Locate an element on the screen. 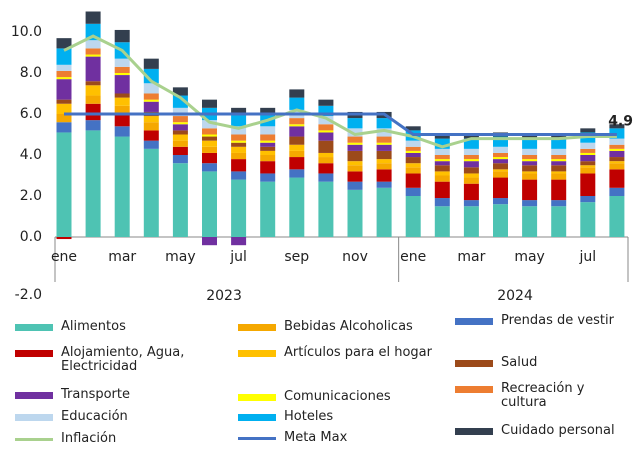  legend-item: Alimentos is located at coordinates (122, 327).